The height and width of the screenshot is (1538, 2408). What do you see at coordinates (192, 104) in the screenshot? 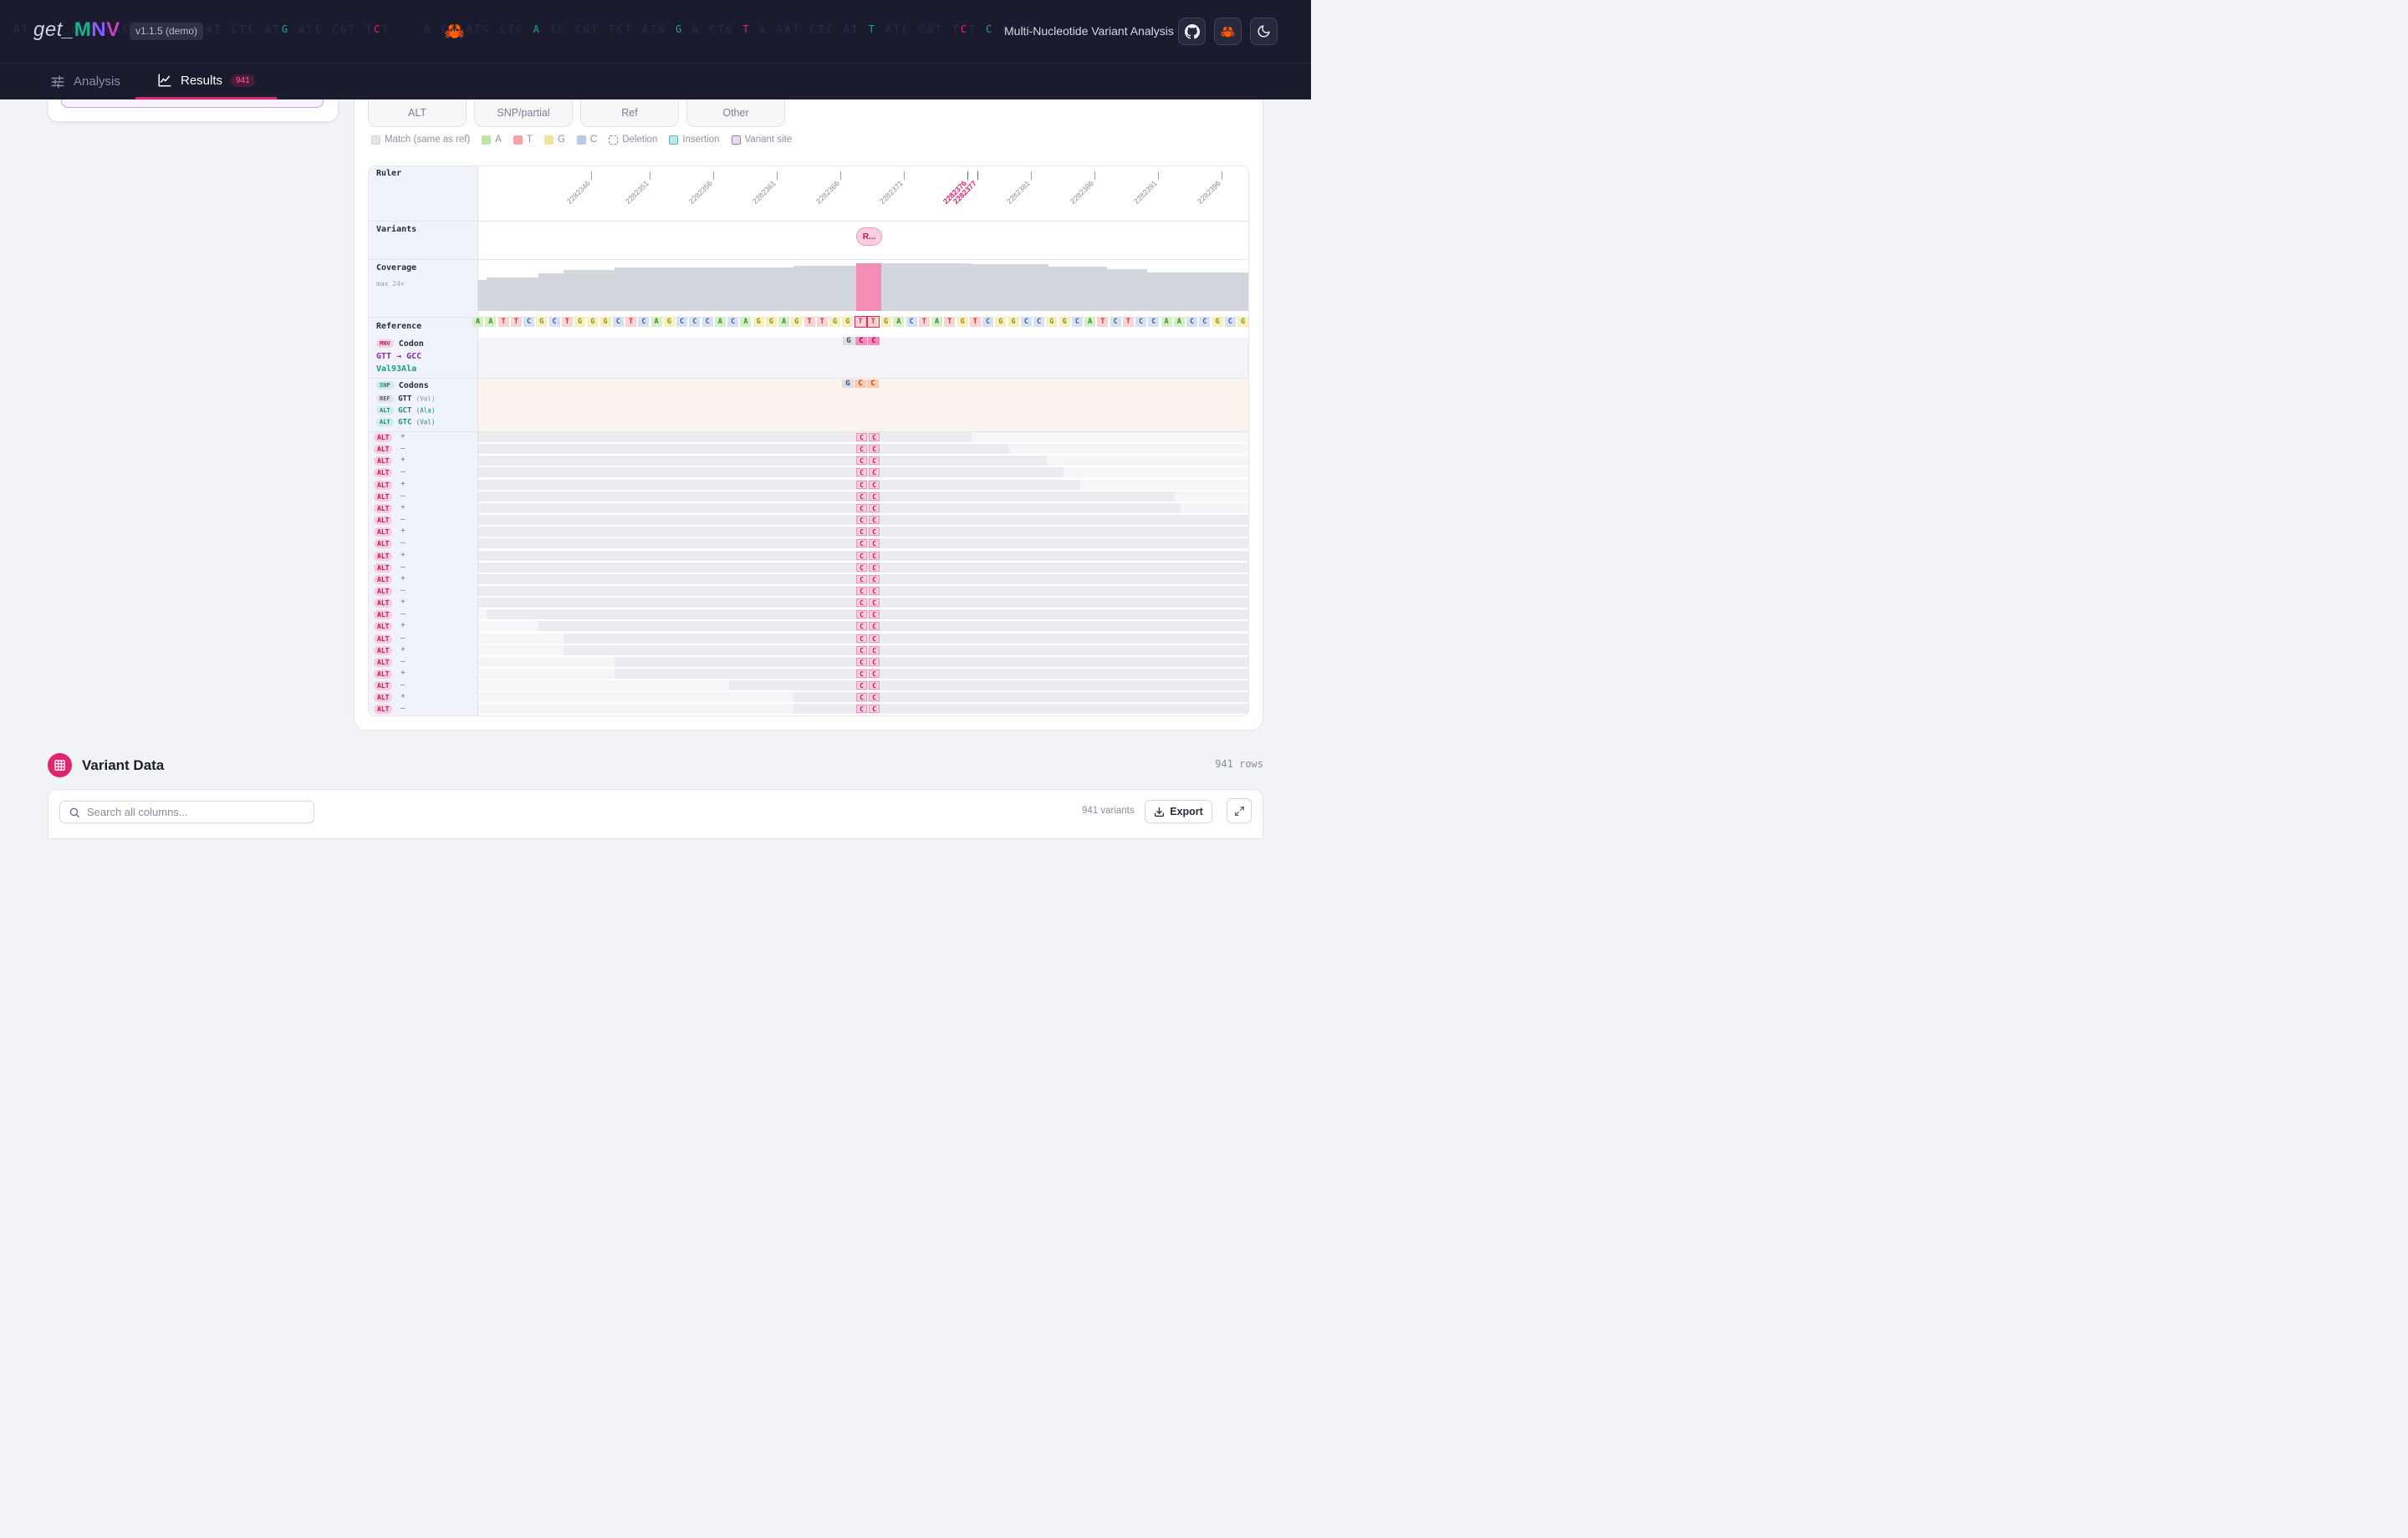
I see `left-panel-input` at bounding box center [192, 104].